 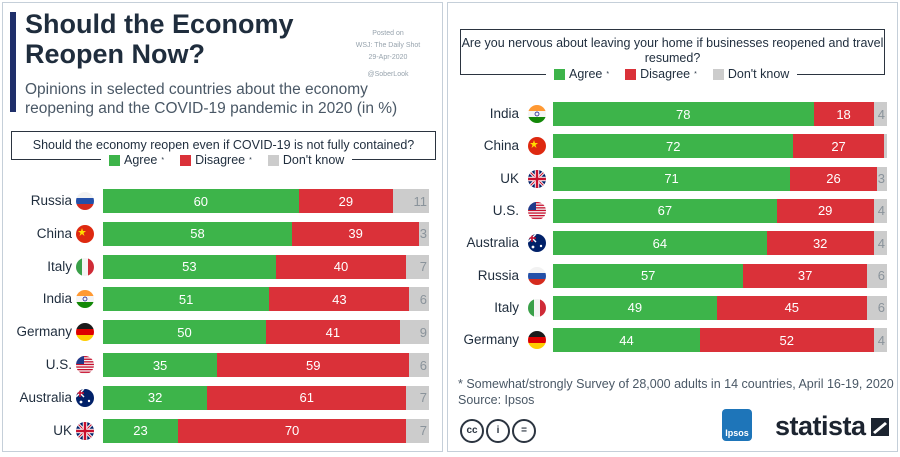 I want to click on bar-row: 44 52 4, so click(x=720, y=340).